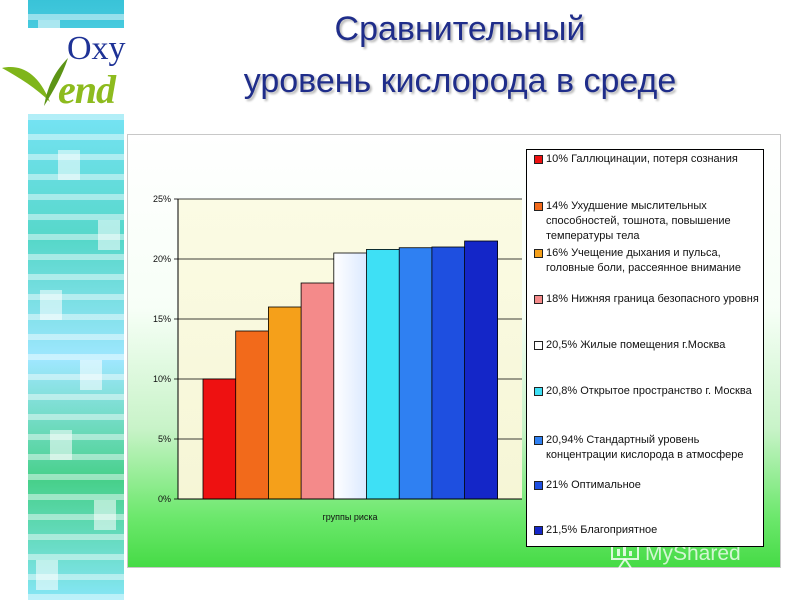  Describe the element at coordinates (349, 517) in the screenshot. I see `x-axis-label: группы риска` at that location.